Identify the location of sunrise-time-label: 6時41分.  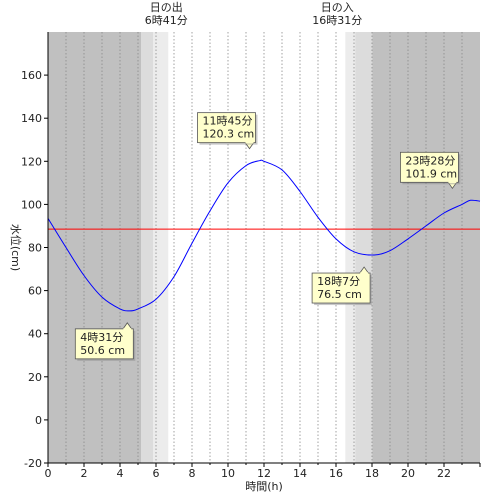
(166, 20).